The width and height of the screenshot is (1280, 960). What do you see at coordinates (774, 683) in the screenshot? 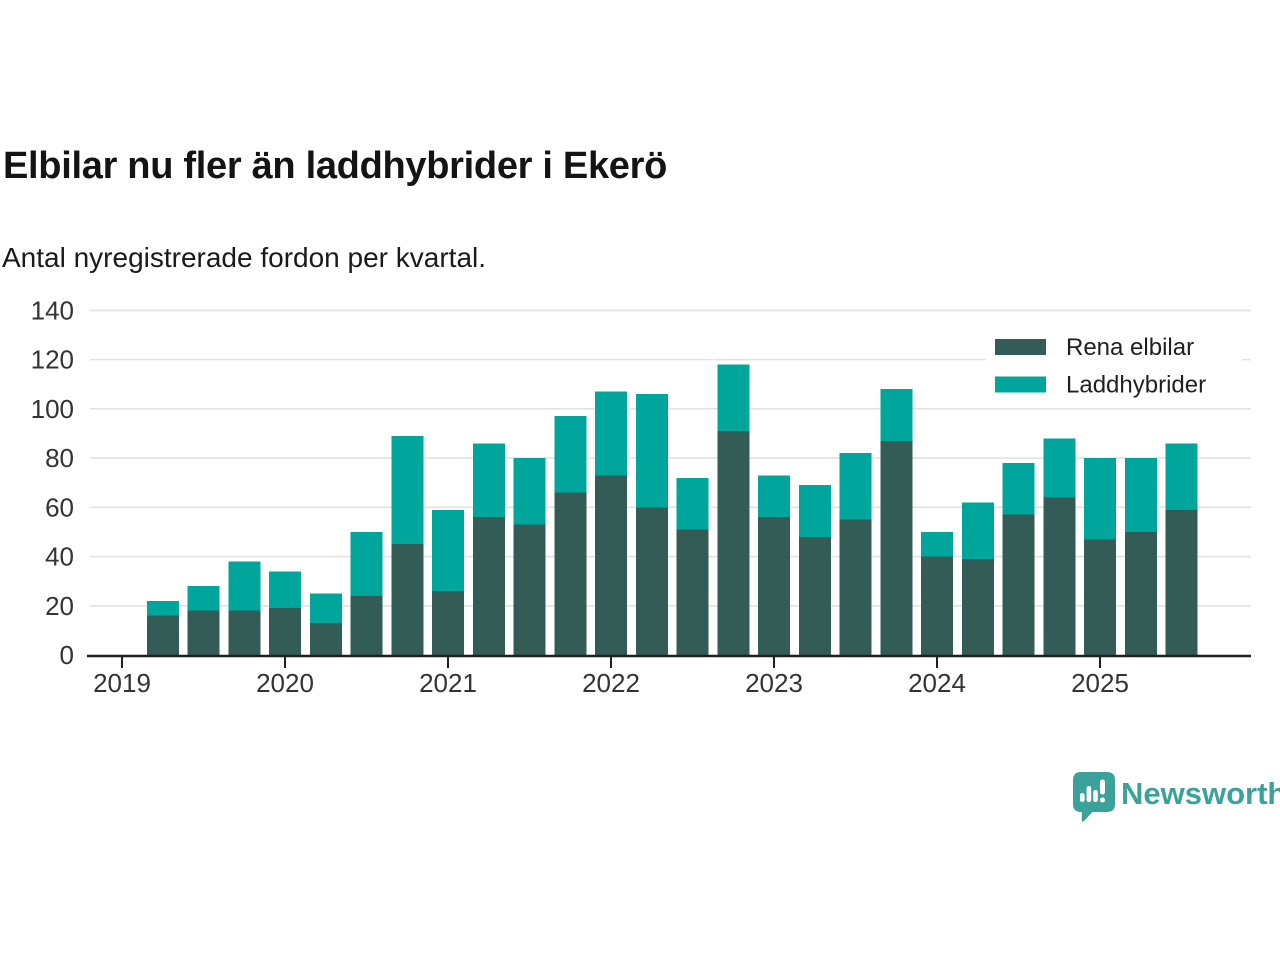
I see `x-axis-label-2023: 2023` at bounding box center [774, 683].